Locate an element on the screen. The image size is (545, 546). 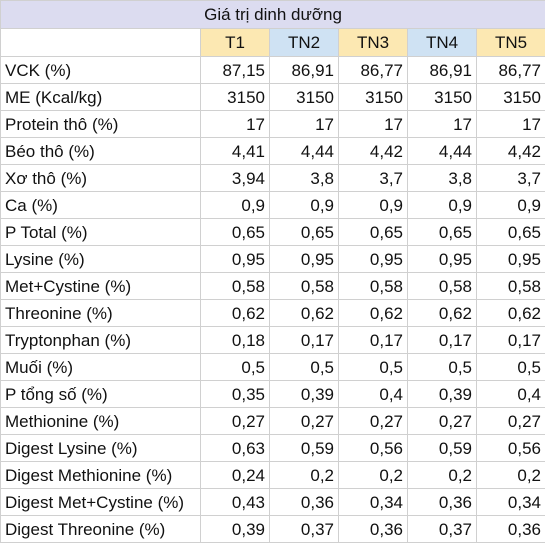
value-cell-tn4: 0,58 is located at coordinates (442, 286).